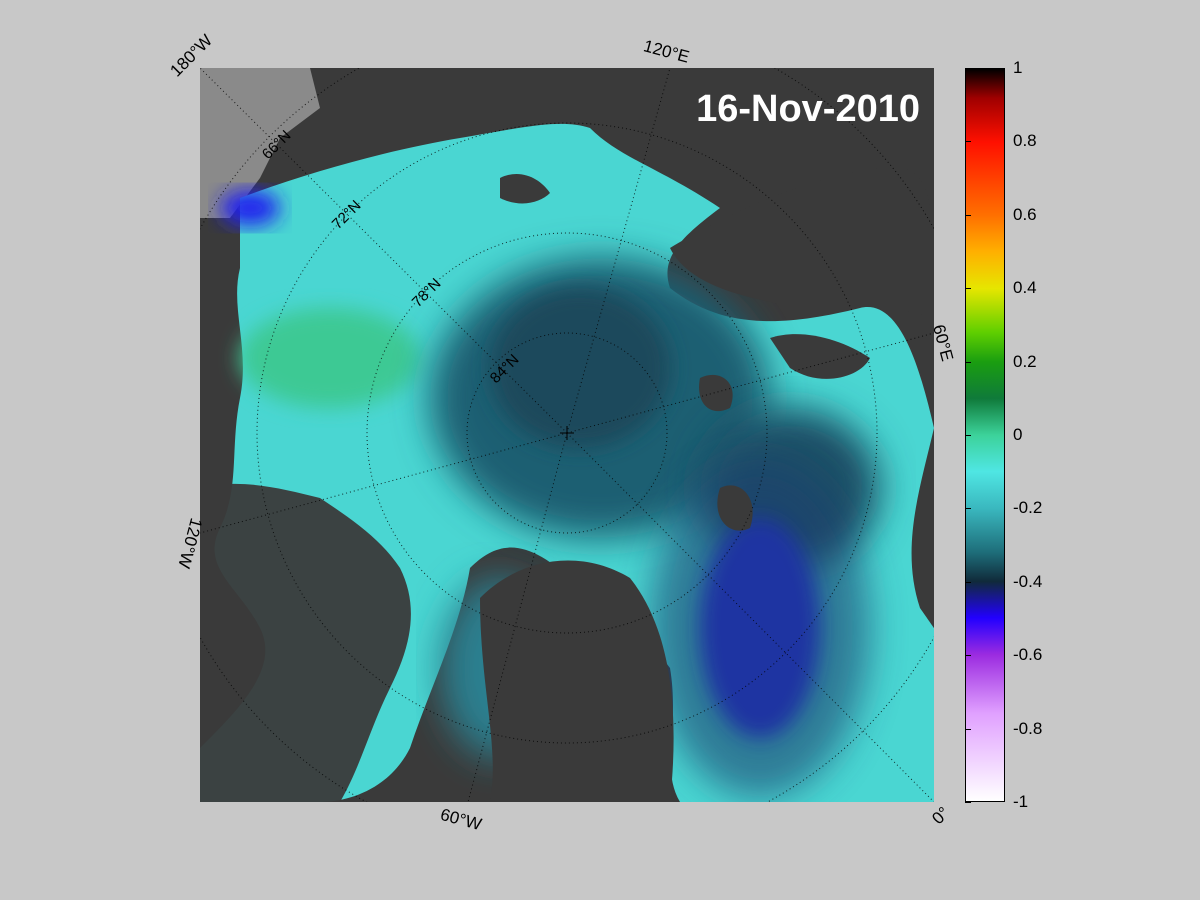 The height and width of the screenshot is (900, 1200). I want to click on colorbar-tick-label: 0.2, so click(1025, 361).